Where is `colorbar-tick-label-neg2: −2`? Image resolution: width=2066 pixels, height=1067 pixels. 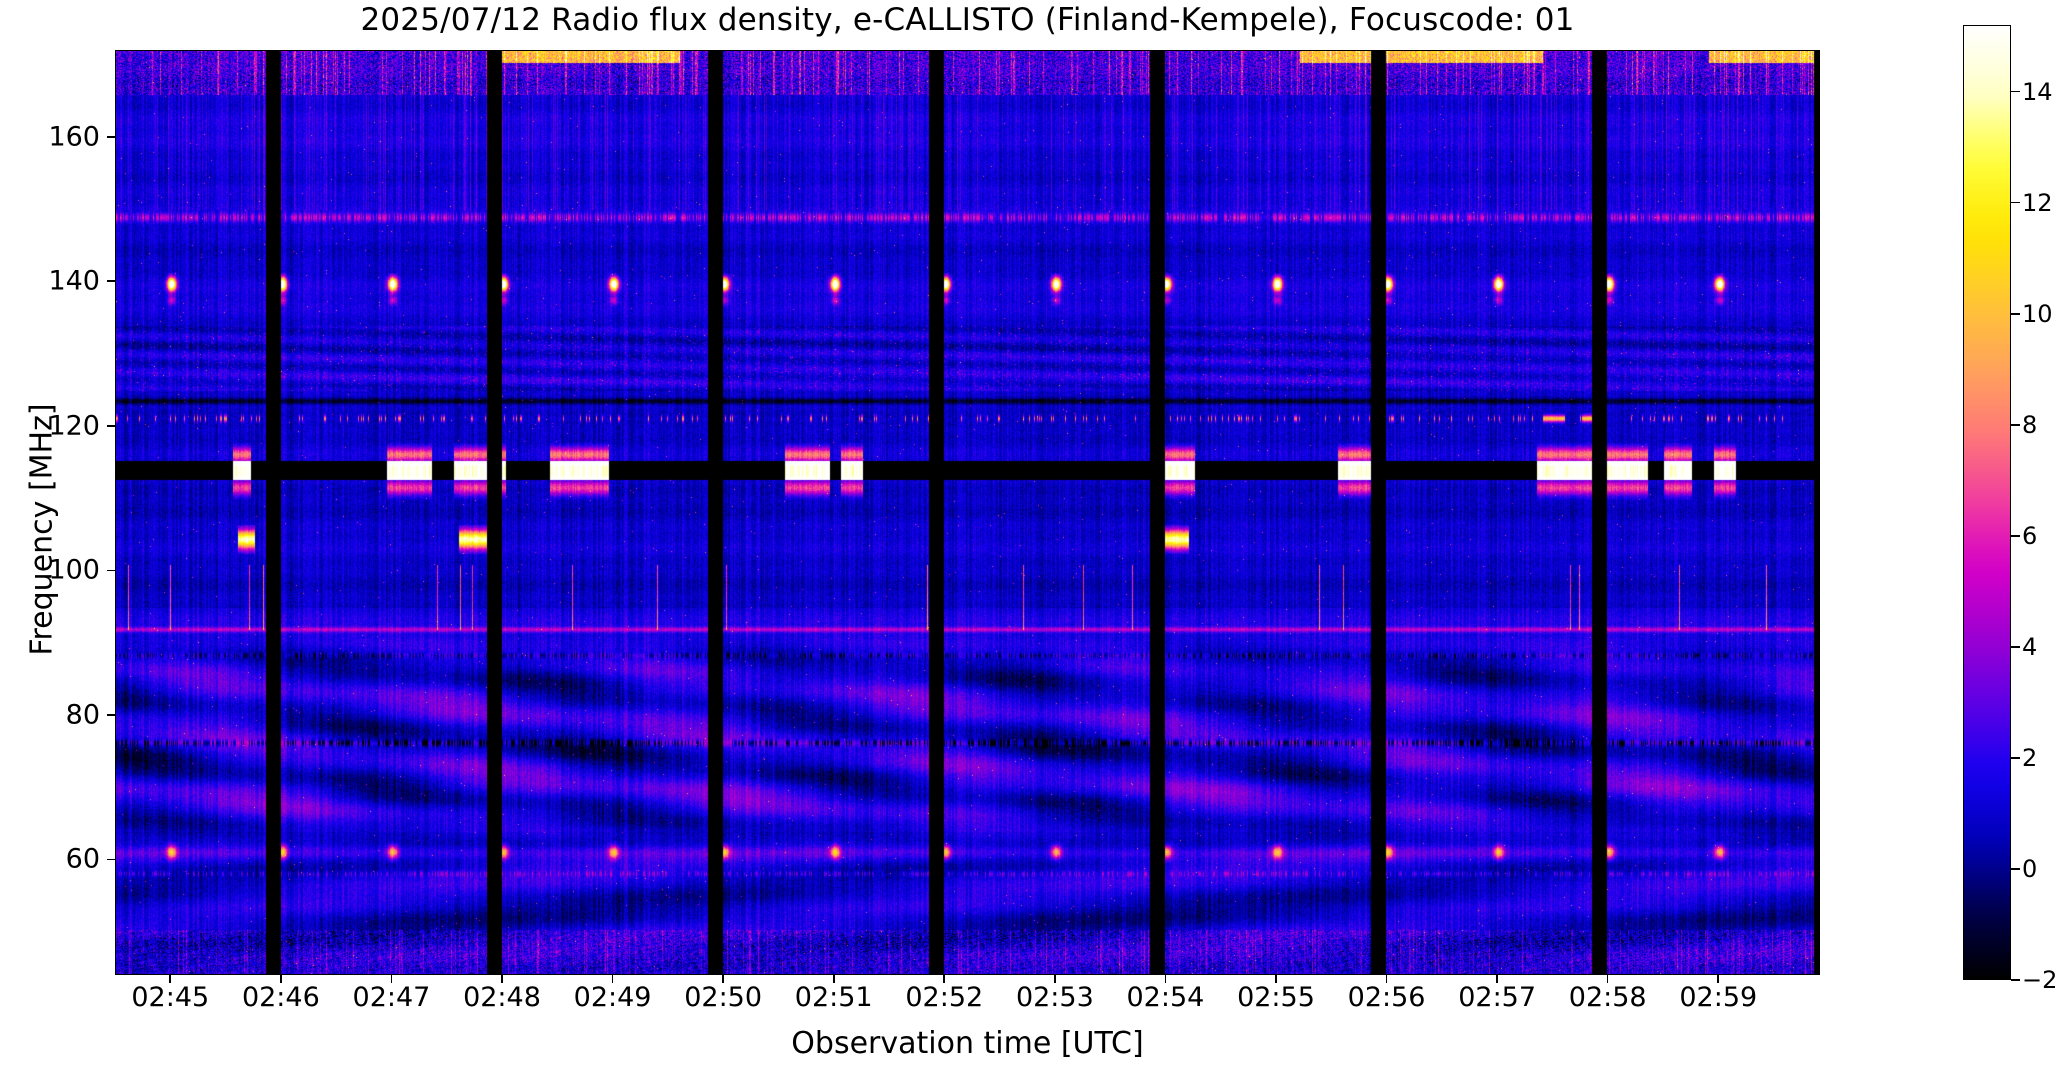
colorbar-tick-label-neg2: −2 is located at coordinates (2040, 980).